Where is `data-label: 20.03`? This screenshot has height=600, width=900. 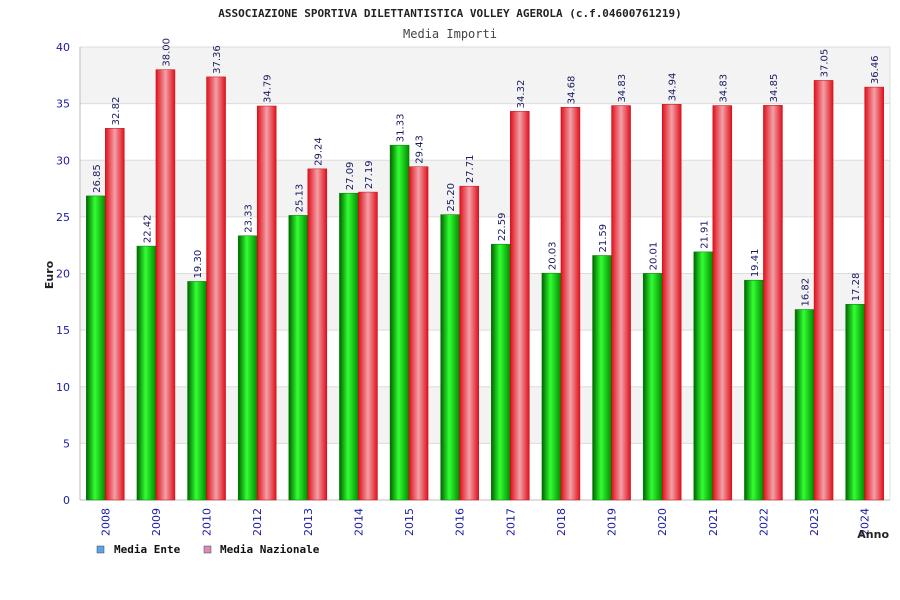 data-label: 20.03 is located at coordinates (552, 256).